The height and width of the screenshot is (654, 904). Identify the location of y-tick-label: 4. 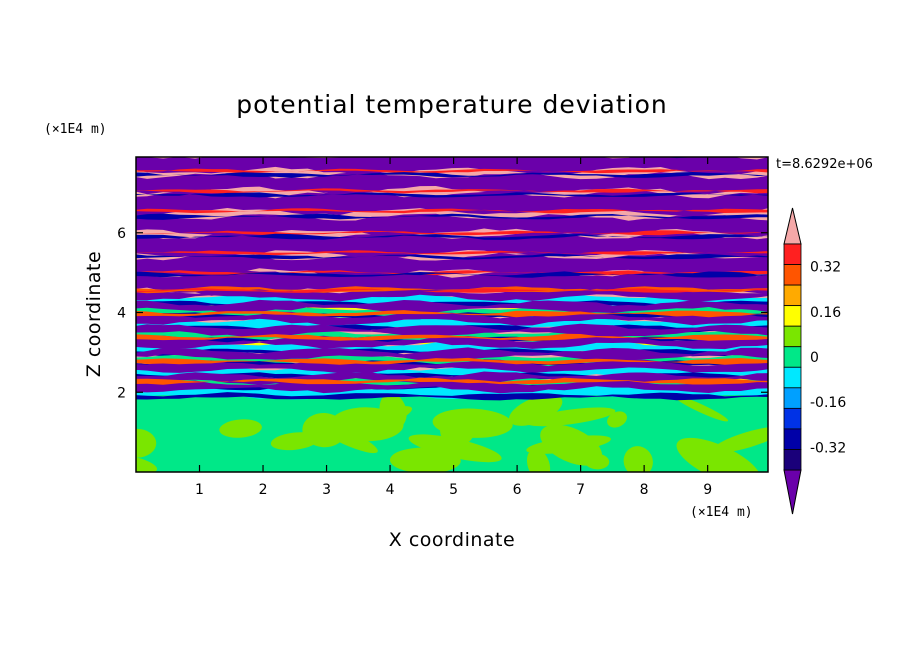
(121, 314).